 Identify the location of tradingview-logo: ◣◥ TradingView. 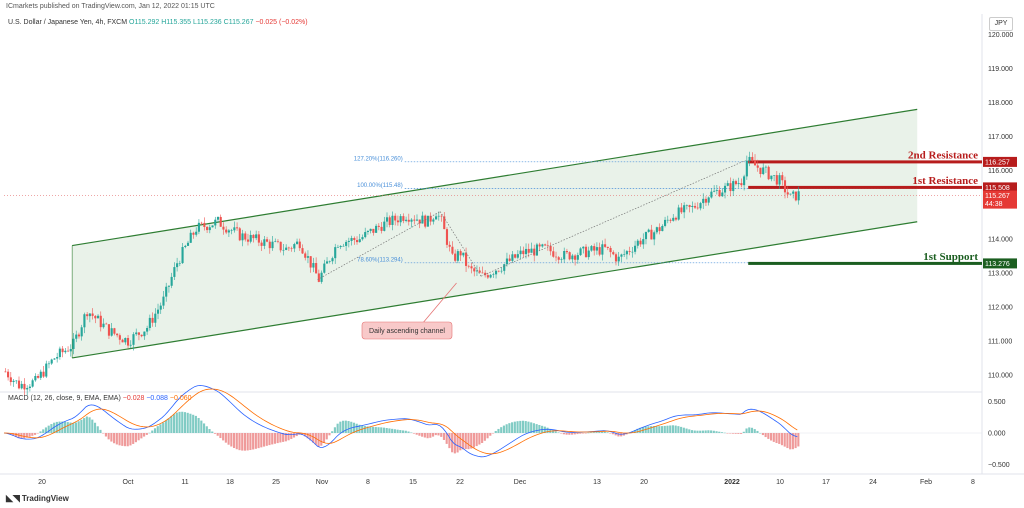
(37, 498).